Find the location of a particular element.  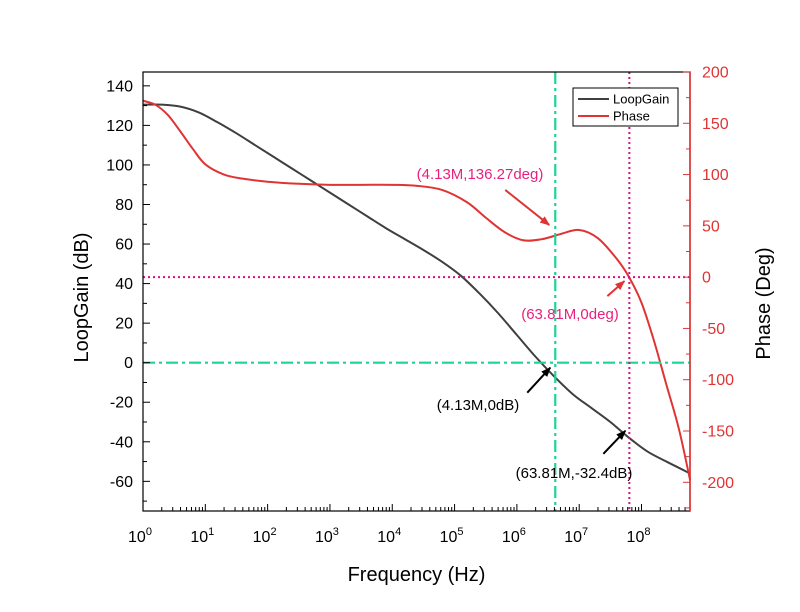

left-tick-label: 0 is located at coordinates (128, 363).